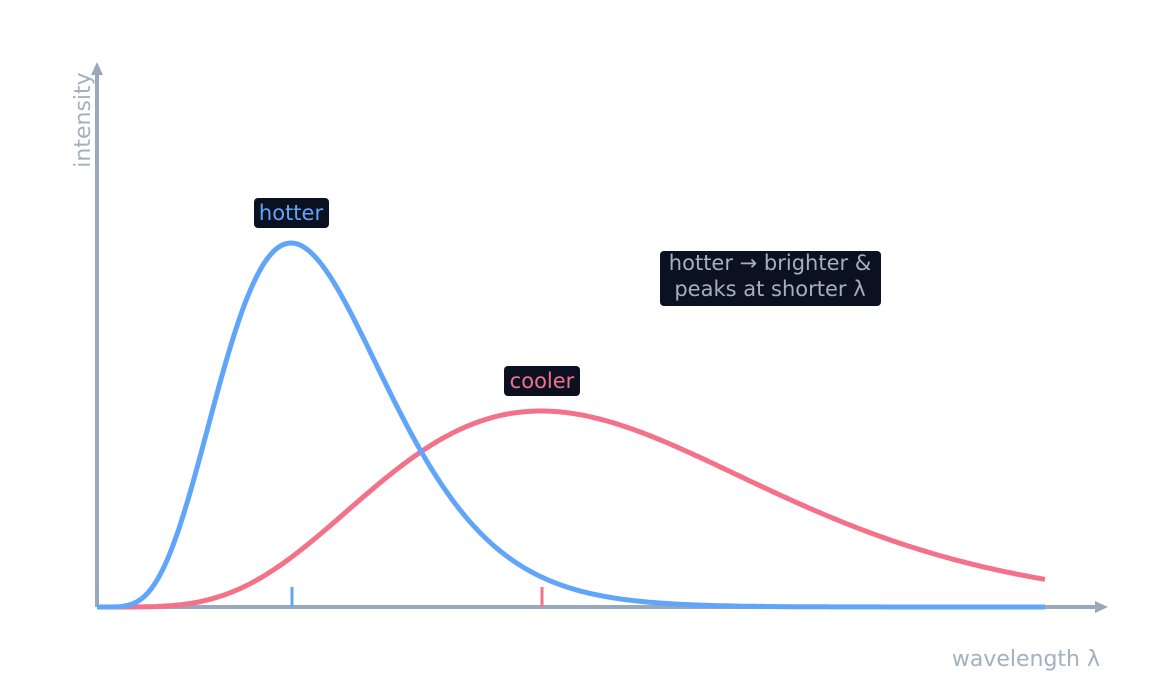 Image resolution: width=1176 pixels, height=696 pixels. I want to click on hotter-label: hotter, so click(291, 213).